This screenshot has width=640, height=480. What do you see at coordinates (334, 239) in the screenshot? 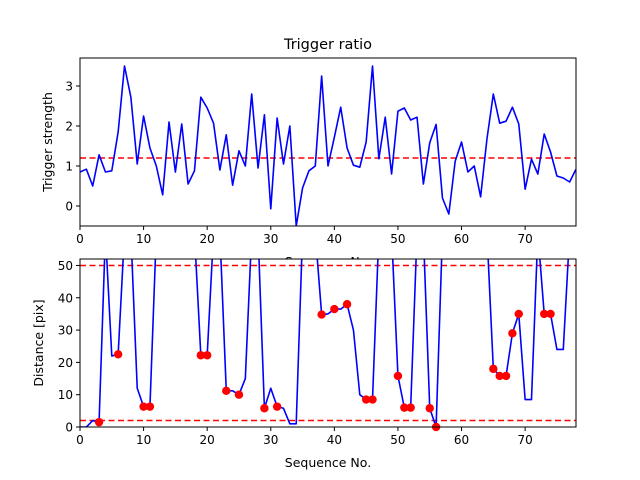
I see `top-x-tick-label: 40` at bounding box center [334, 239].